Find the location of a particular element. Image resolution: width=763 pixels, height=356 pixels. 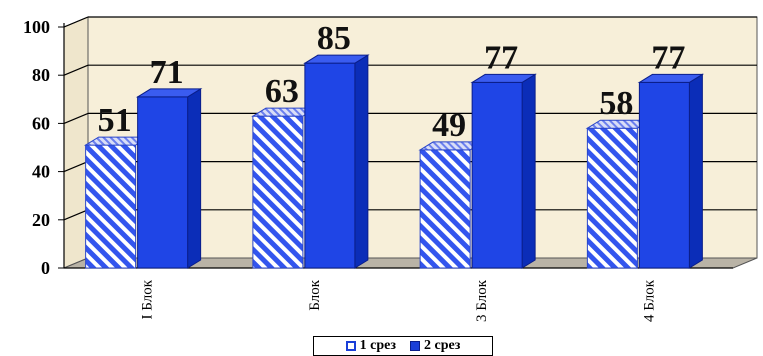

legend-label-series-1: 1 срез is located at coordinates (377, 345).